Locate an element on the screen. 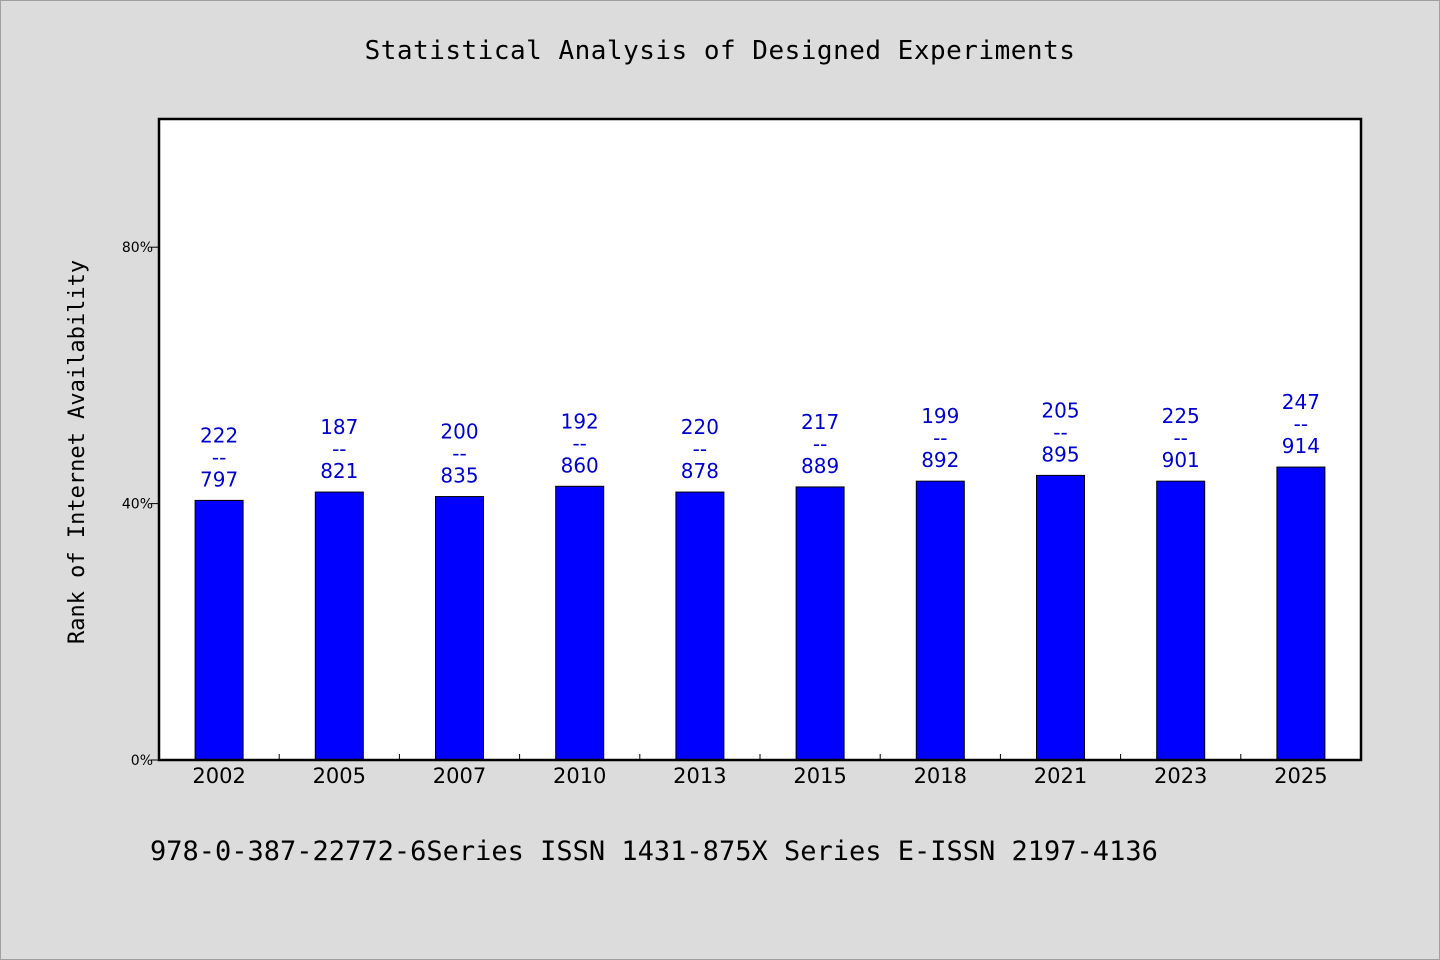  bar-label-2018-line-1: 199 is located at coordinates (940, 416).